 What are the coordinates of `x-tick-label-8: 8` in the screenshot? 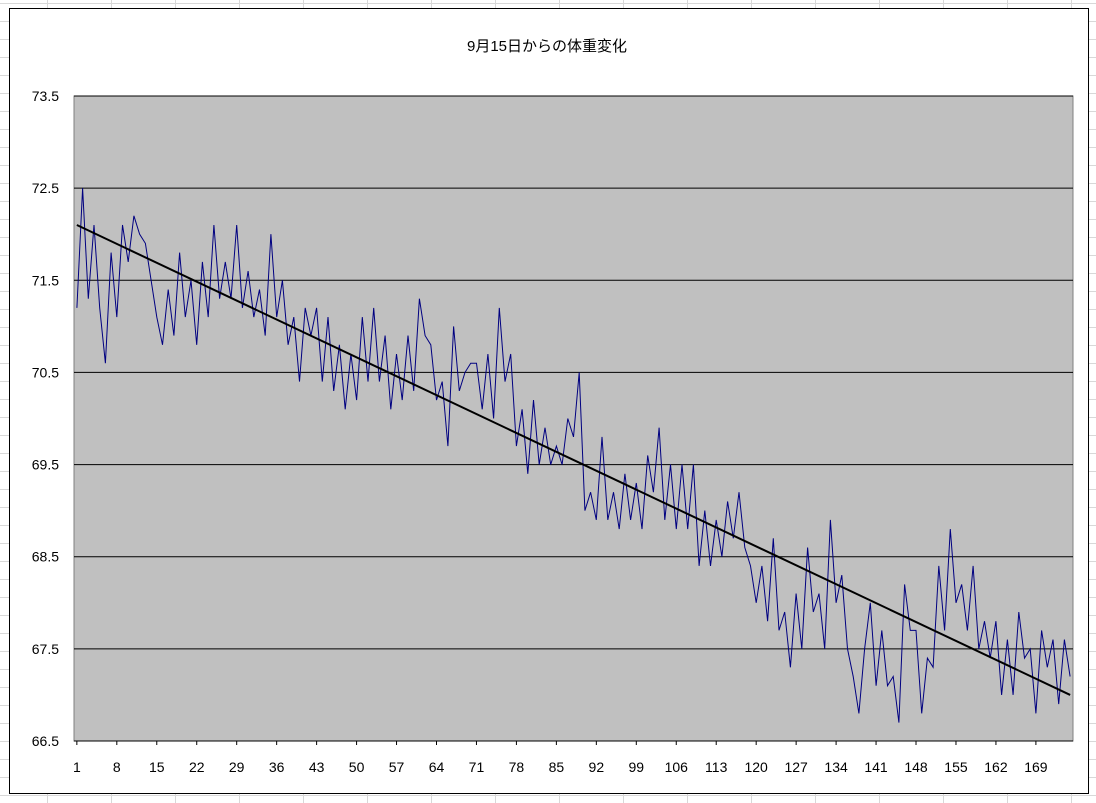 It's located at (117, 767).